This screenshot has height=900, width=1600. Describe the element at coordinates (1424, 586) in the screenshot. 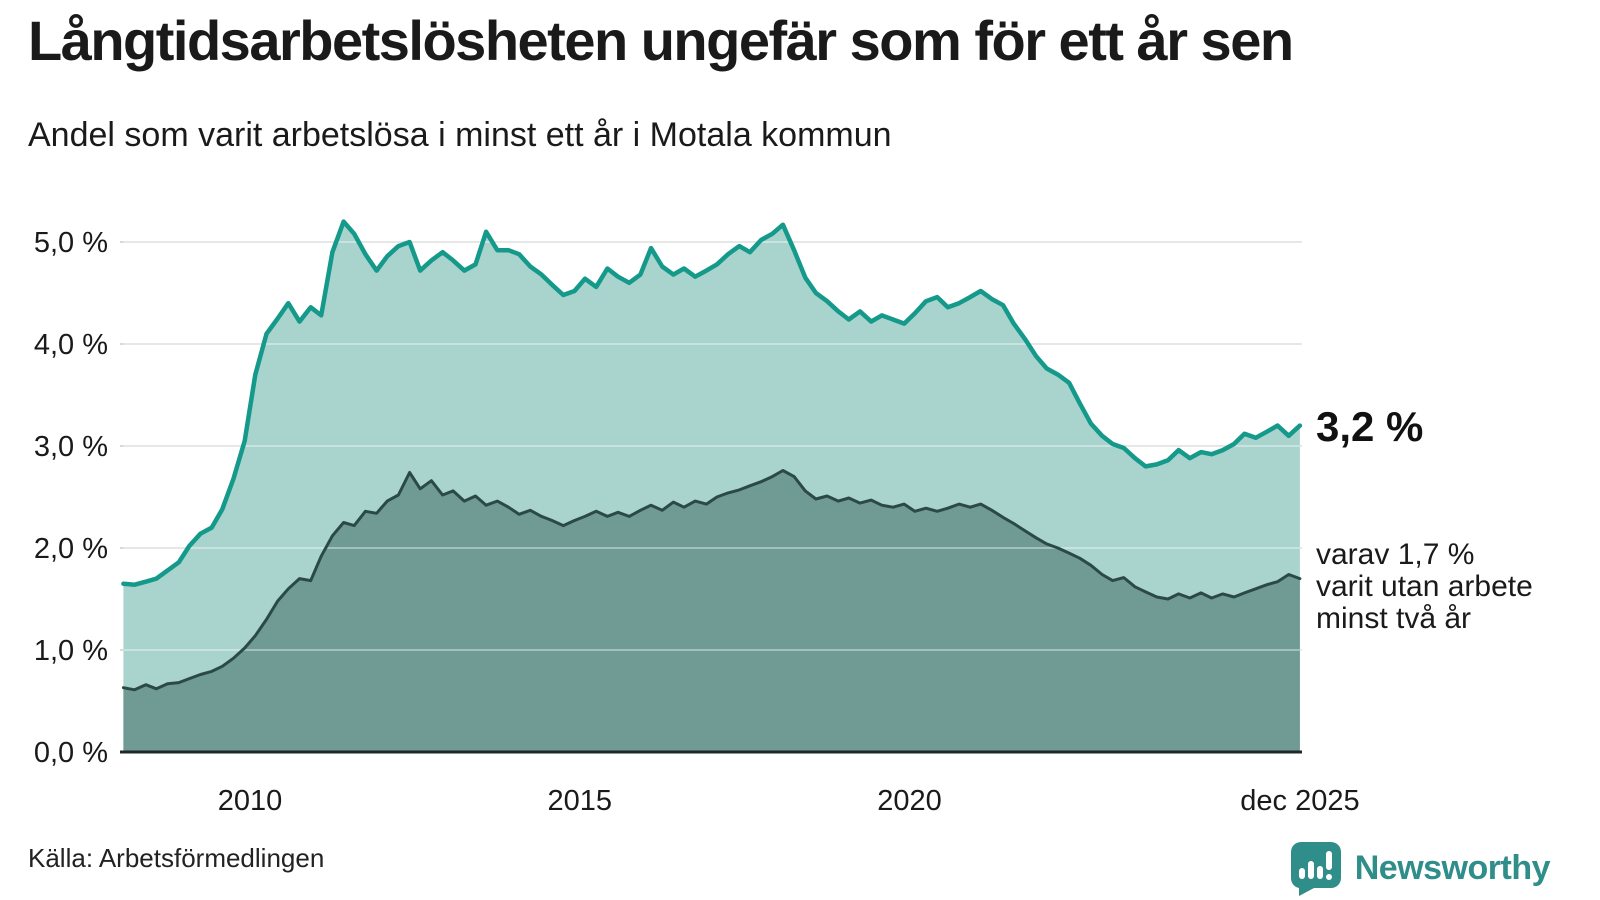

I see `two-year-annotation-line2: varit utan arbete` at that location.